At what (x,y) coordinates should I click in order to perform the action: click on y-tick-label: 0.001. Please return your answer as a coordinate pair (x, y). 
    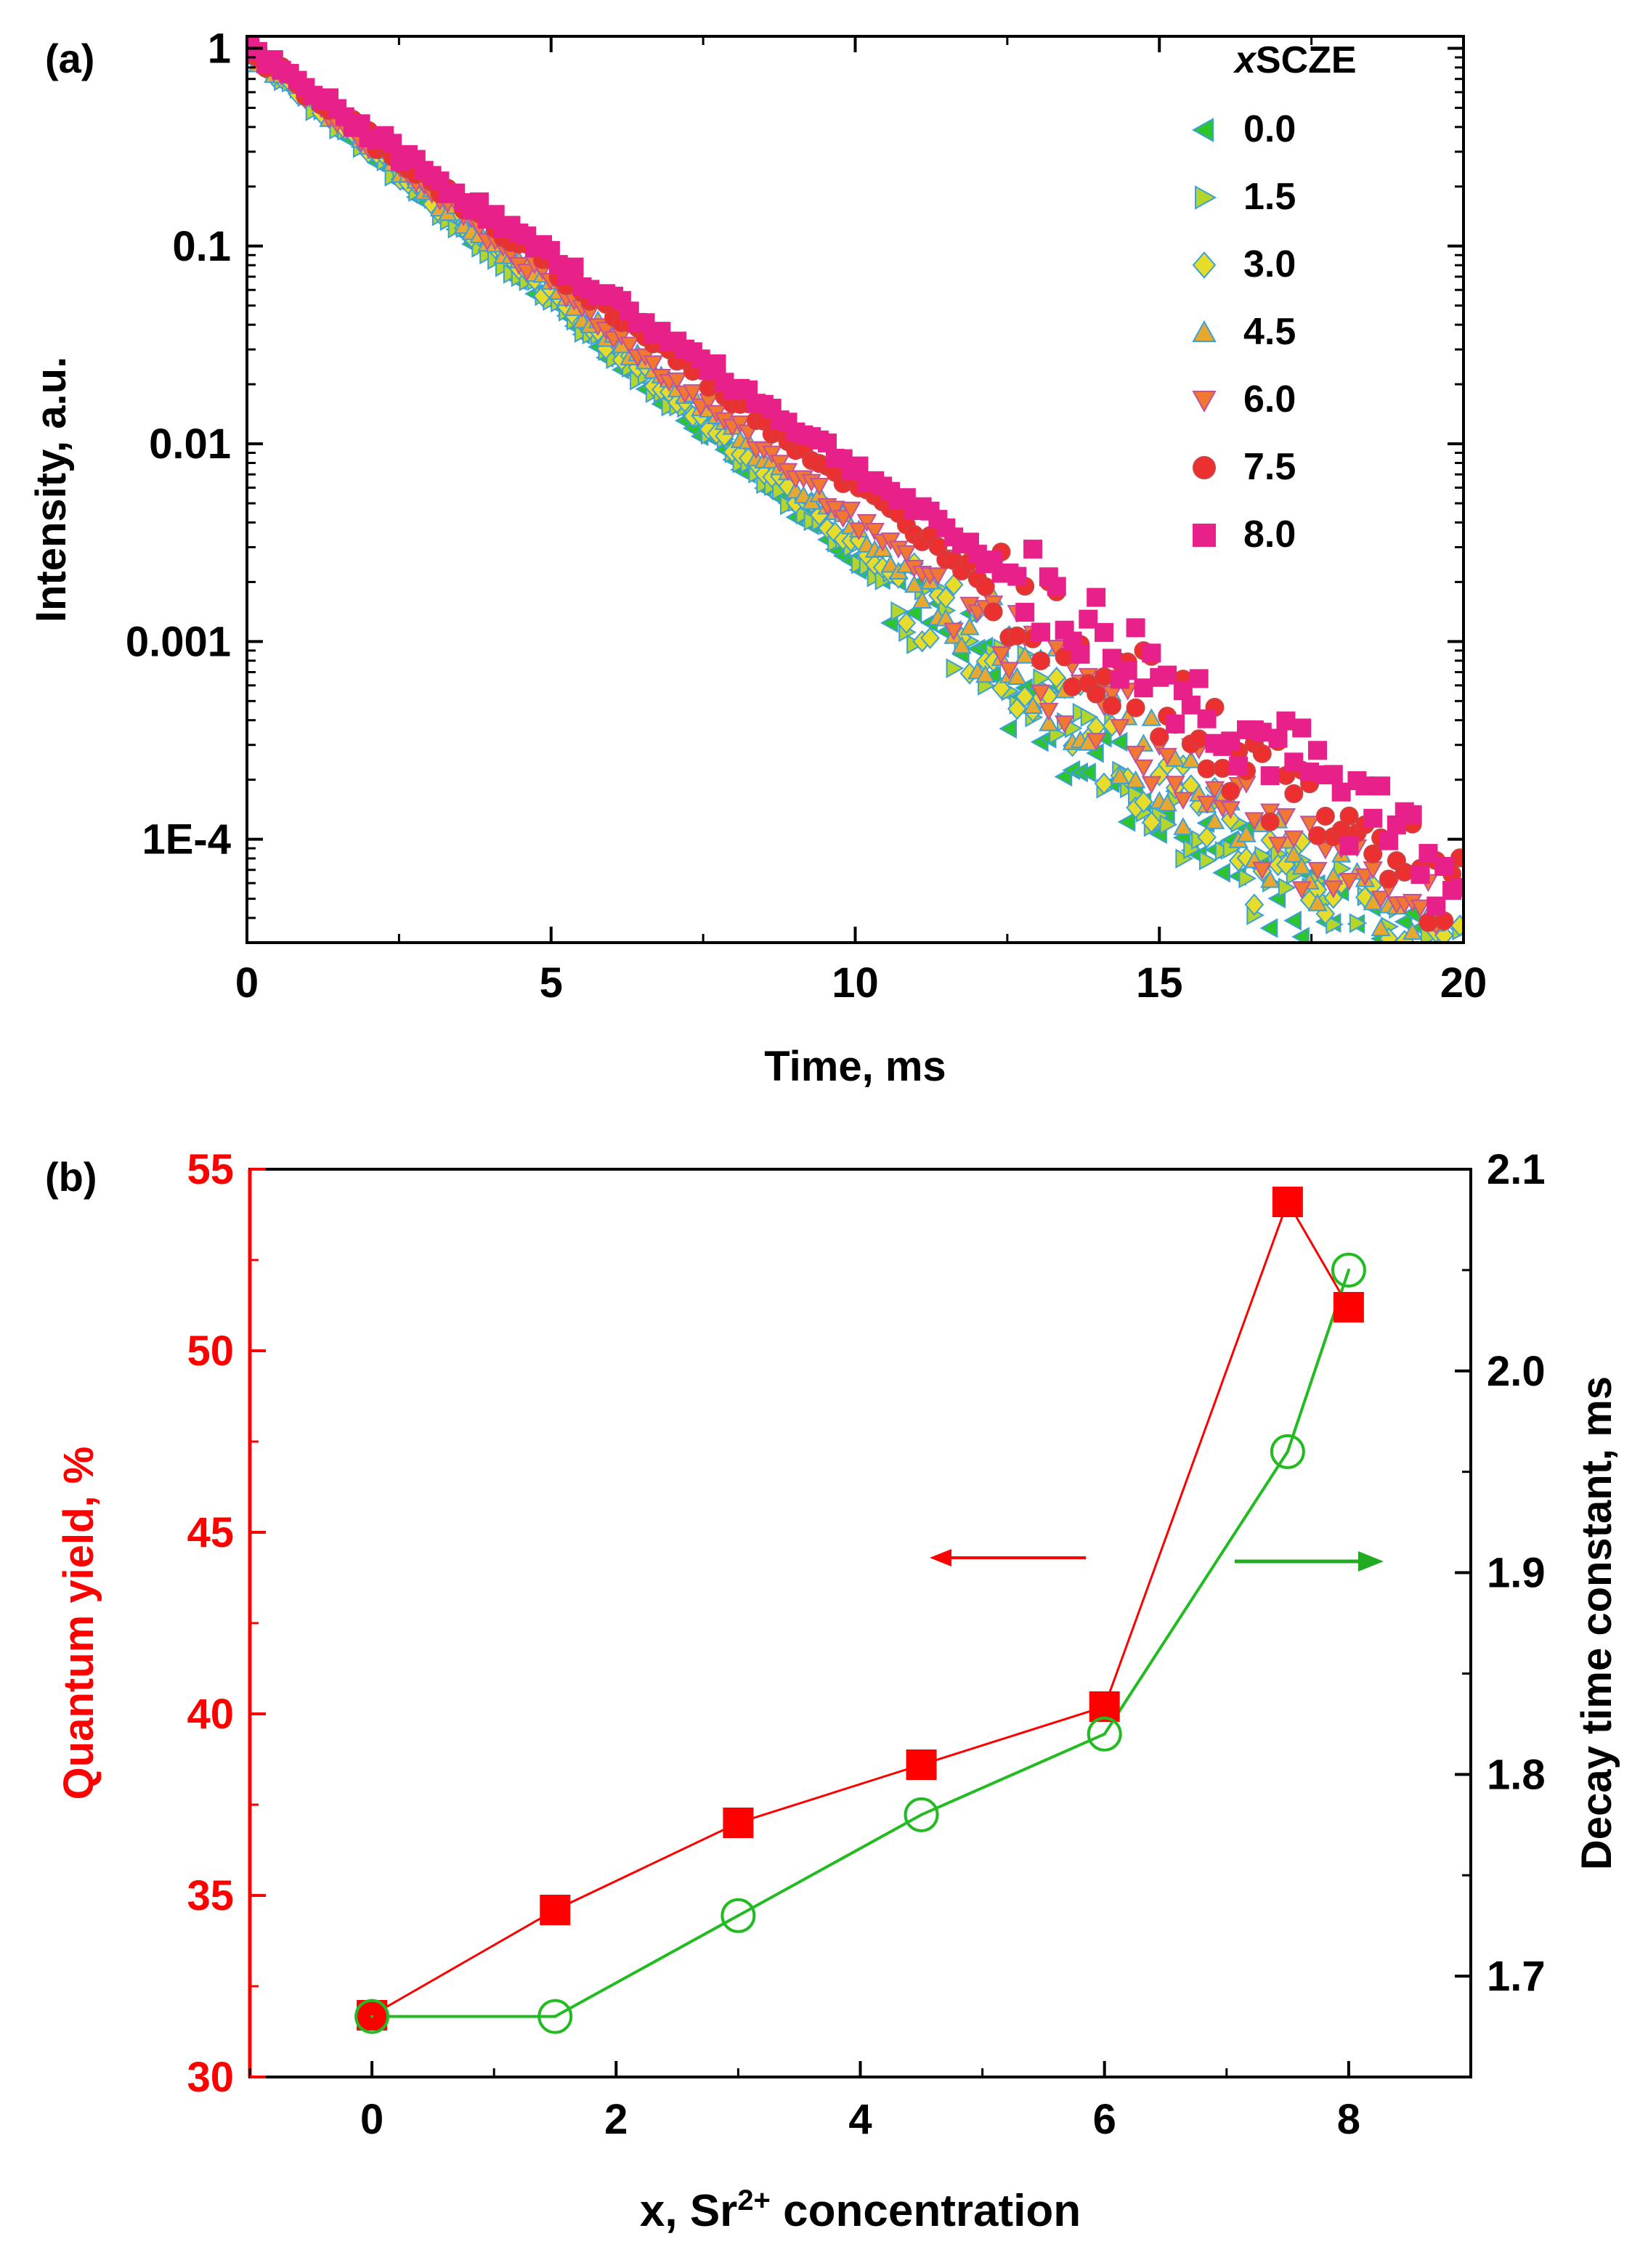
    Looking at the image, I should click on (178, 641).